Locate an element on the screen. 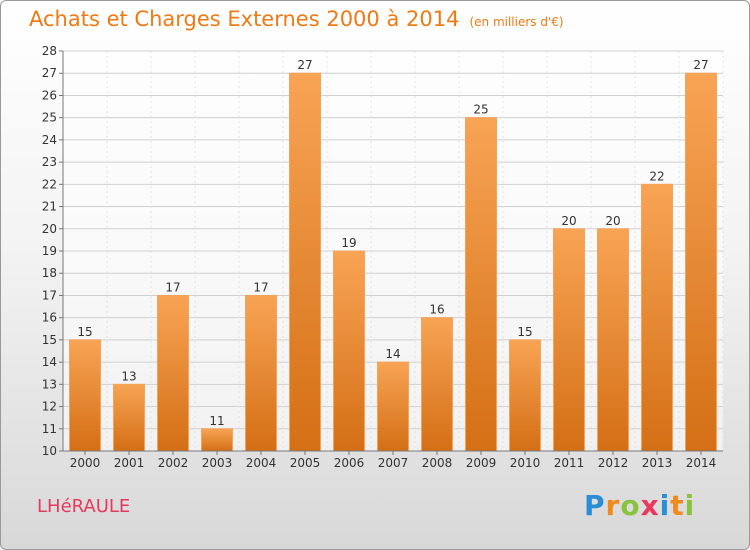 This screenshot has height=550, width=750. y-tick-label: 25 is located at coordinates (49, 118).